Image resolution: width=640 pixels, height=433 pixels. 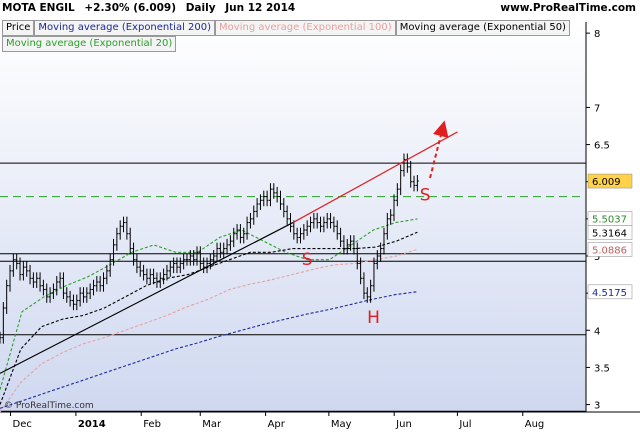 What do you see at coordinates (92, 424) in the screenshot?
I see `x-tick-label: 2014` at bounding box center [92, 424].